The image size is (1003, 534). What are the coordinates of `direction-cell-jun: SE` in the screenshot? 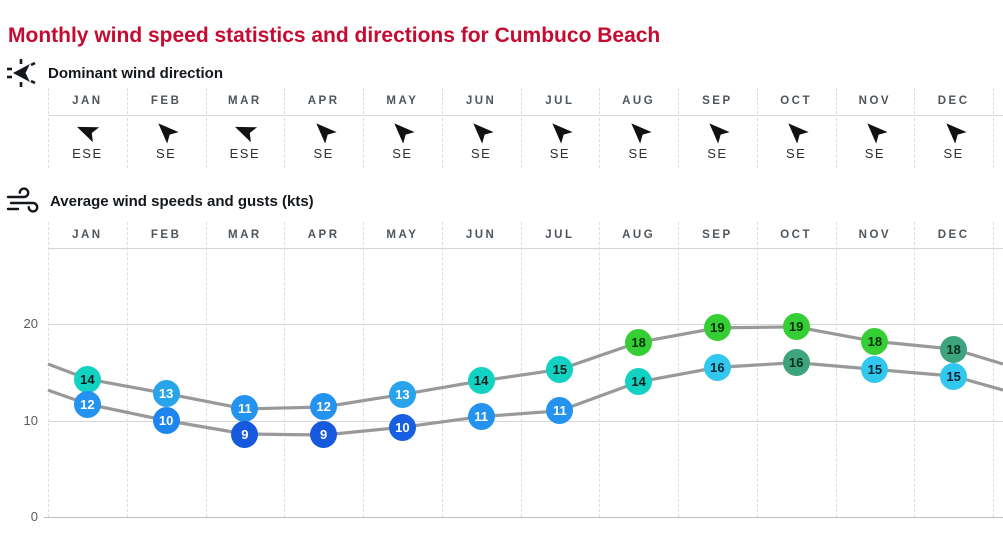 It's located at (481, 128).